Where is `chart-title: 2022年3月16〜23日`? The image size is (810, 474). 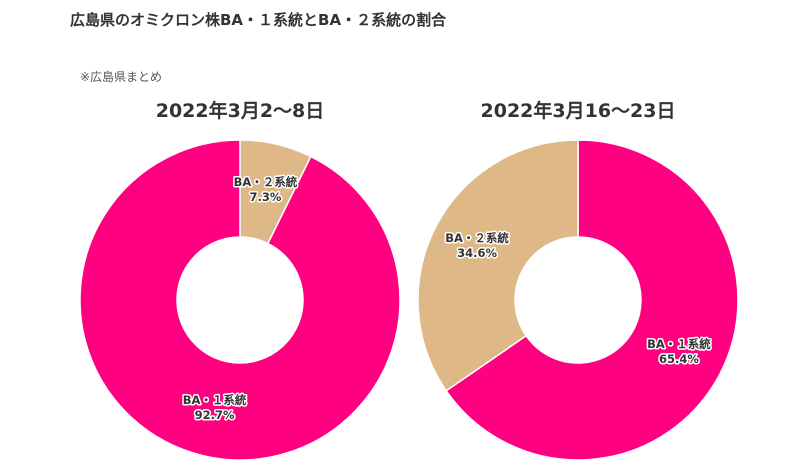 chart-title: 2022年3月16〜23日 is located at coordinates (578, 110).